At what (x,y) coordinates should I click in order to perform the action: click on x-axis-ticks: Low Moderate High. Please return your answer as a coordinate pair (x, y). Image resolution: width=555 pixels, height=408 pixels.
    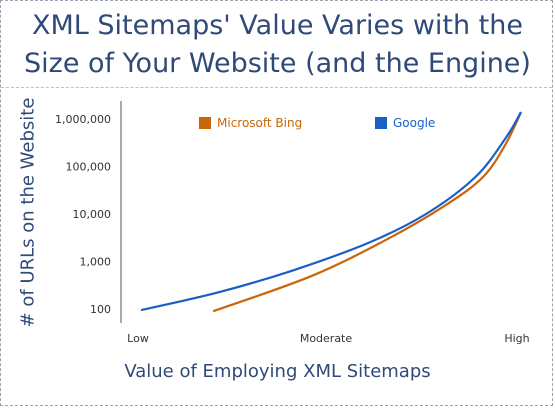
    Looking at the image, I should click on (328, 338).